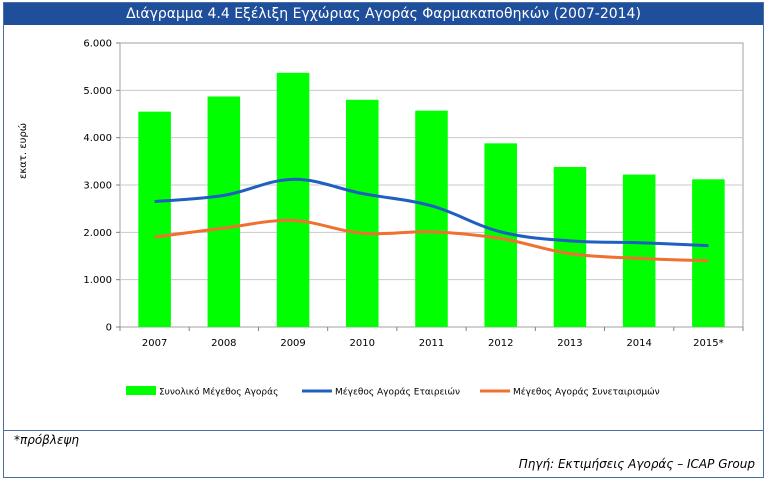 This screenshot has width=768, height=481. What do you see at coordinates (383, 430) in the screenshot?
I see `divider` at bounding box center [383, 430].